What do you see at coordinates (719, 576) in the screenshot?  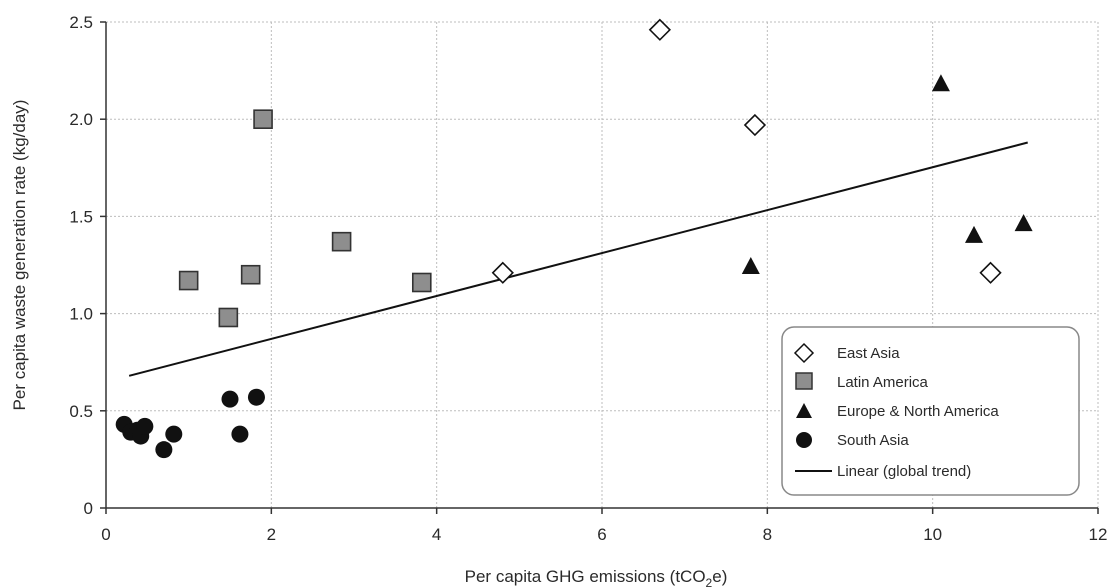 I see `x-axis-label-suffix: e)` at bounding box center [719, 576].